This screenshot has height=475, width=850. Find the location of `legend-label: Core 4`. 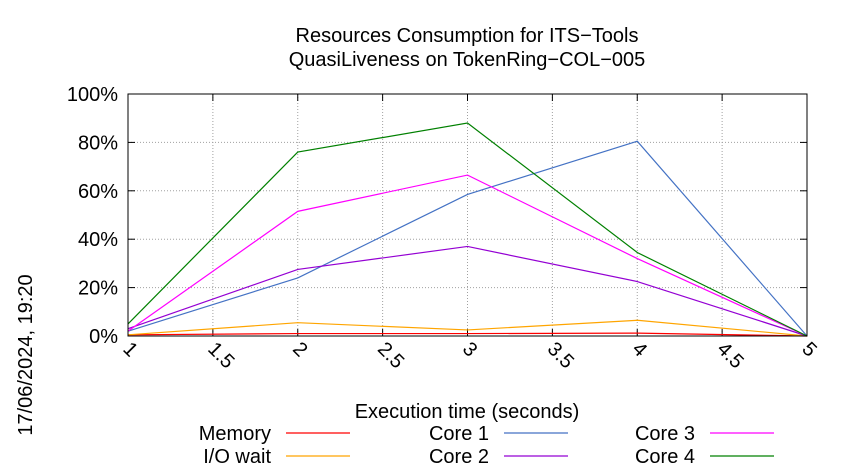

legend-label: Core 4 is located at coordinates (665, 457).